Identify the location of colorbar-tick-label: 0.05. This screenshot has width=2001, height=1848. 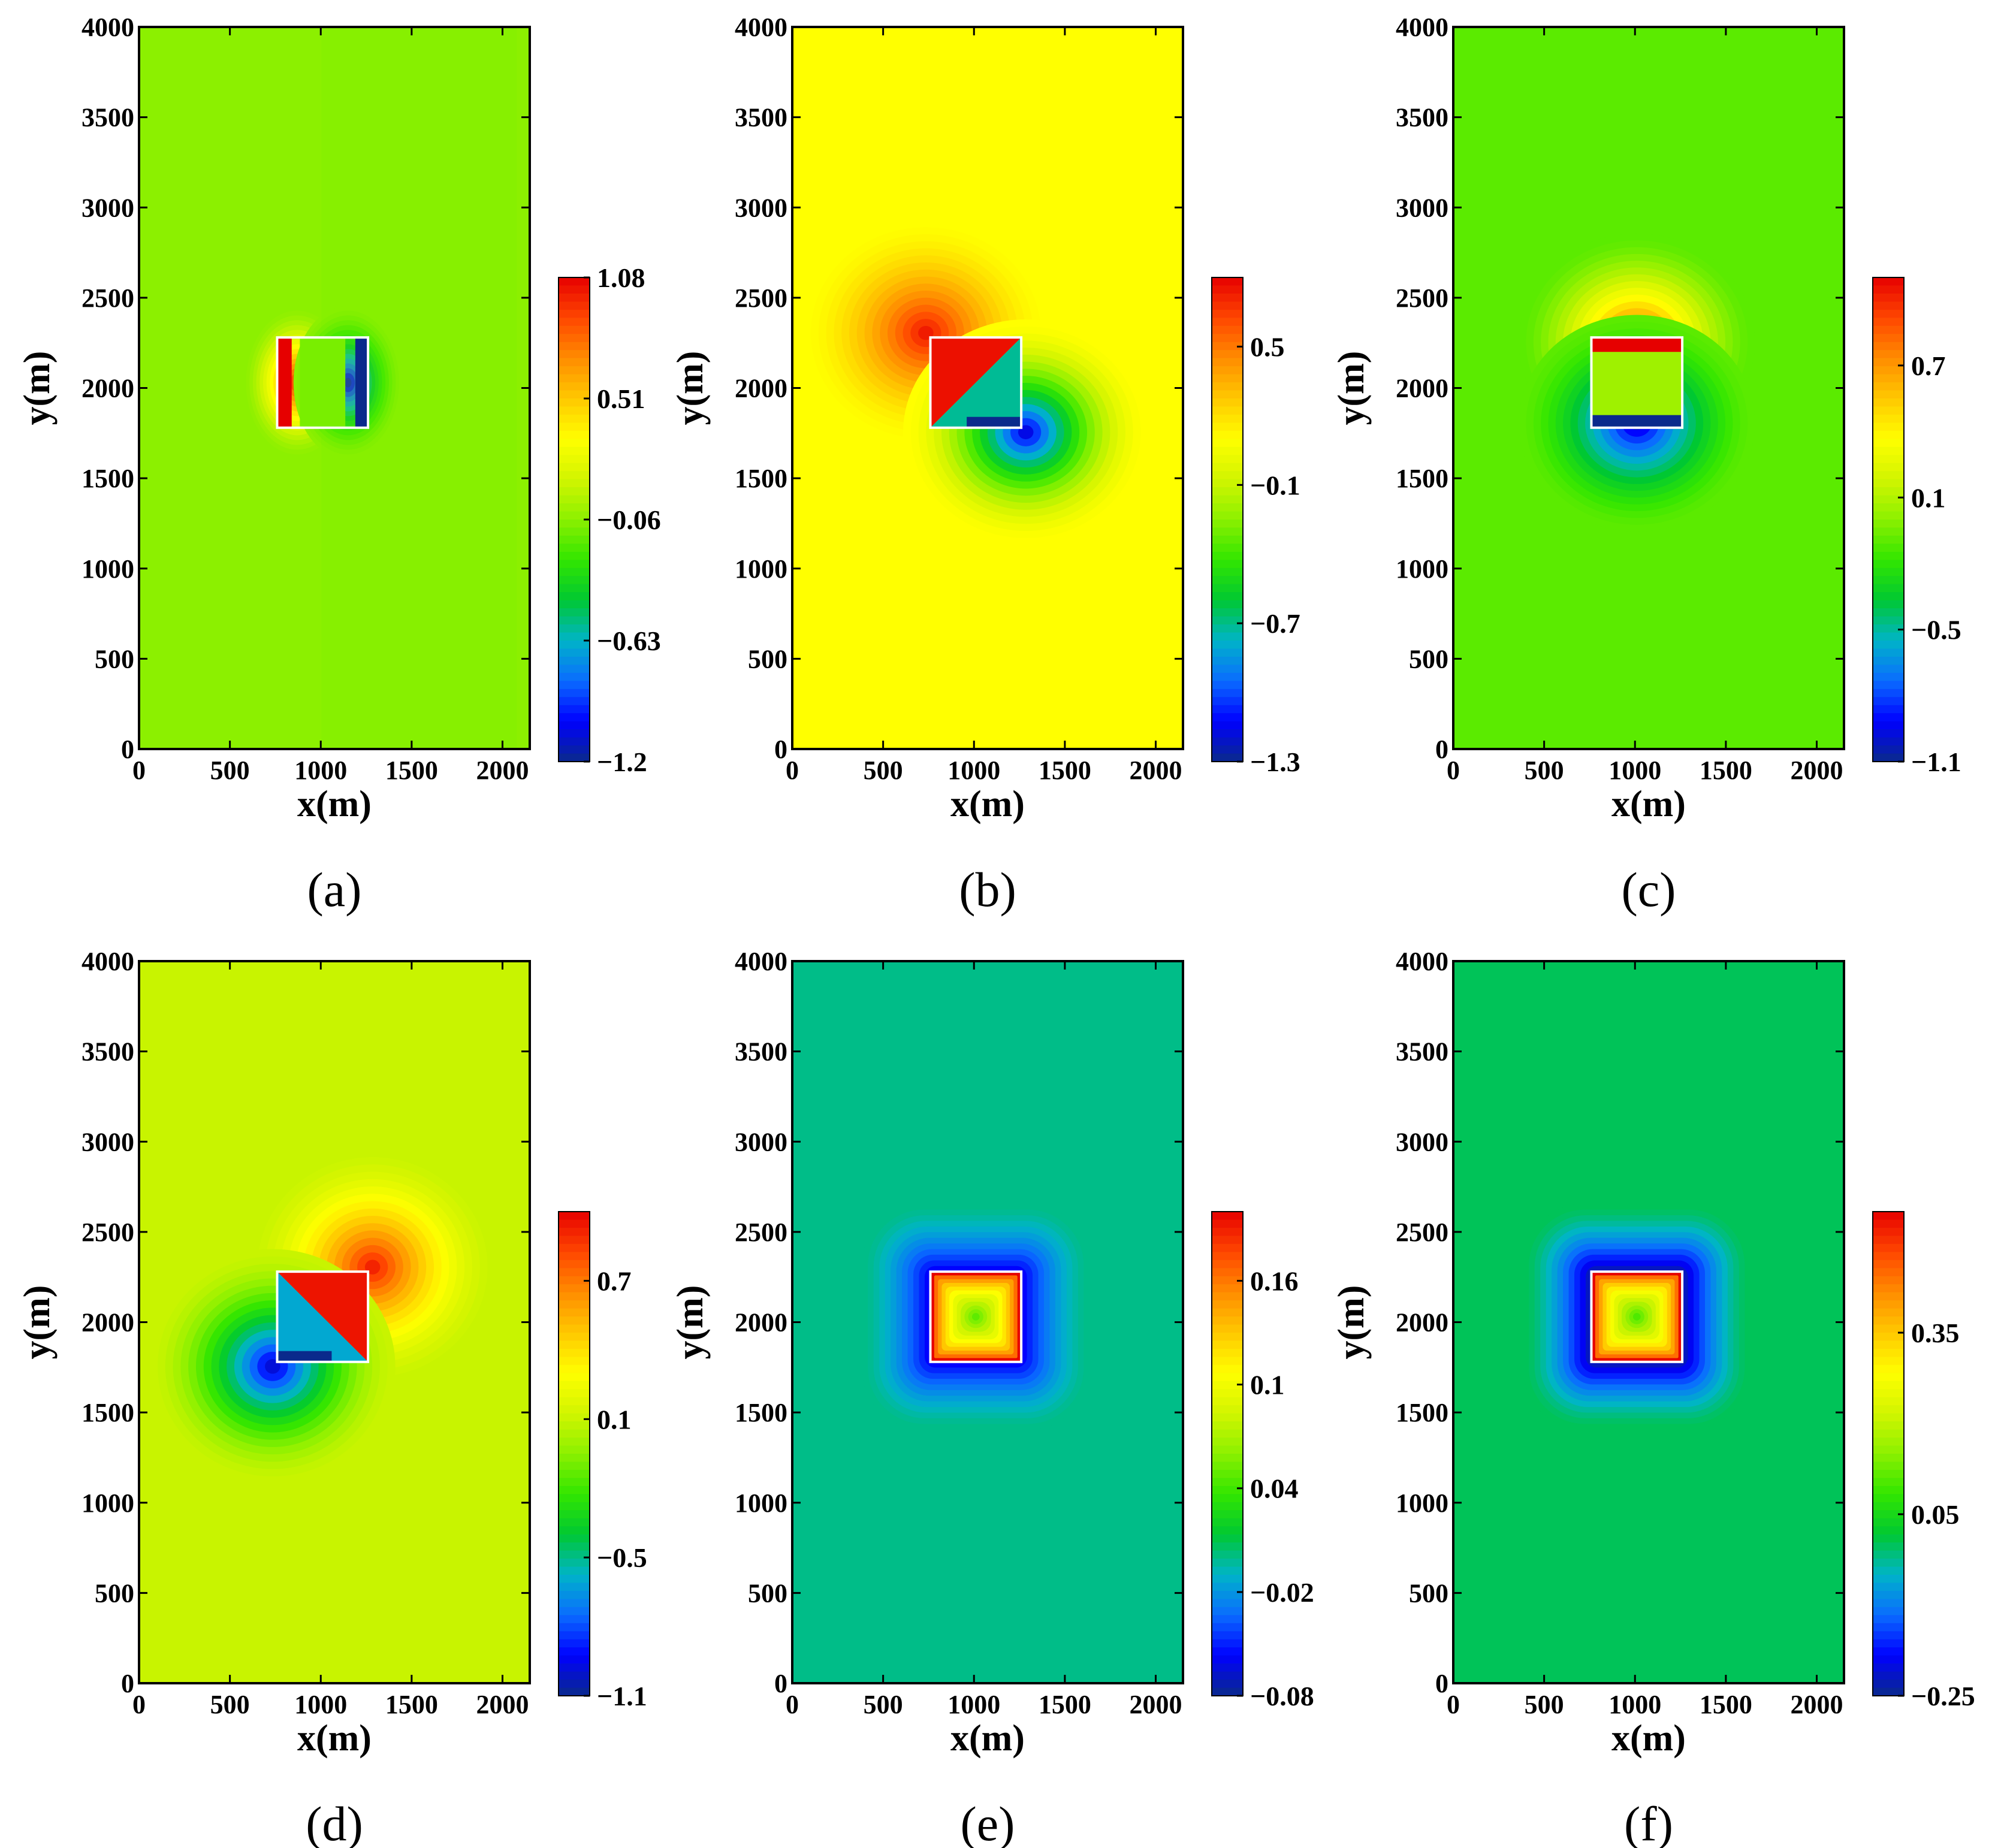
(1936, 1514).